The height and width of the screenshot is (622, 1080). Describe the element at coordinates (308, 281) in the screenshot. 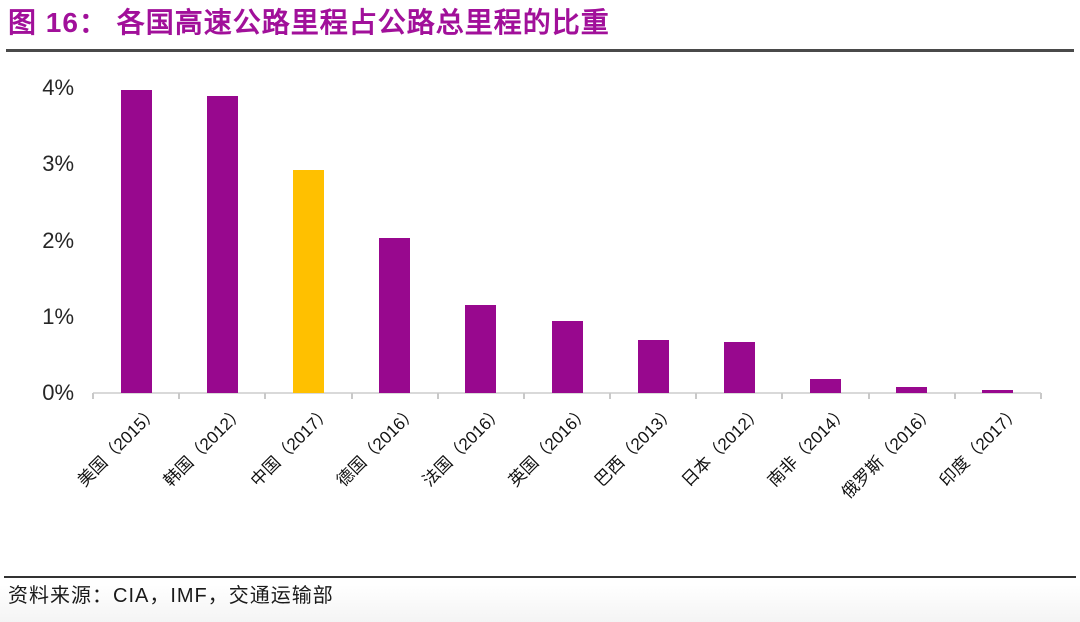

I see `bar-中国（2017）` at that location.